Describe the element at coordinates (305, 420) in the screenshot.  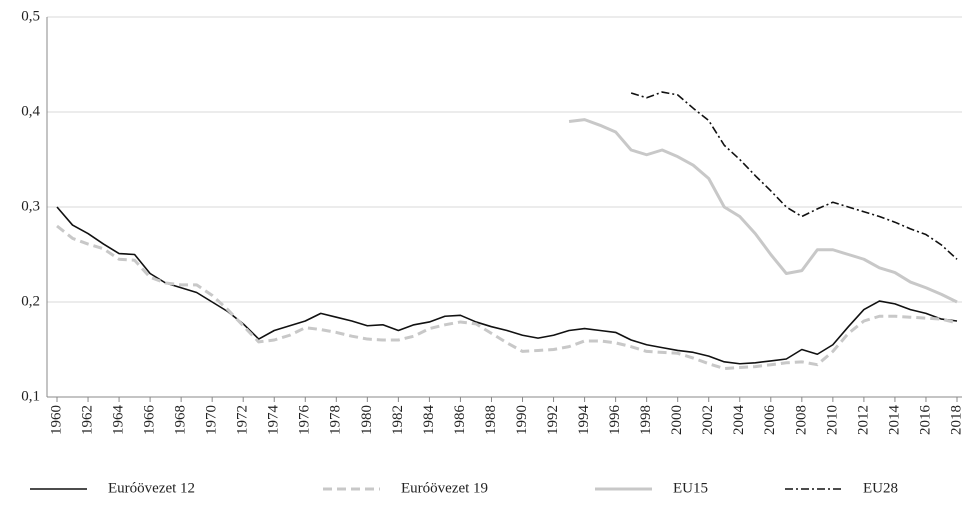
I see `x-tick-label: 1976` at that location.